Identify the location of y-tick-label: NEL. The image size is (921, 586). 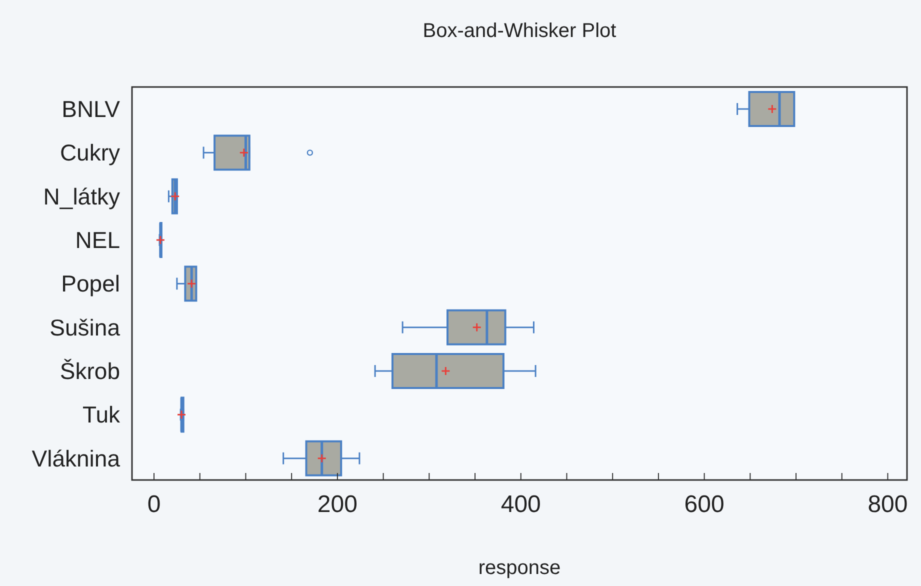
(97, 240).